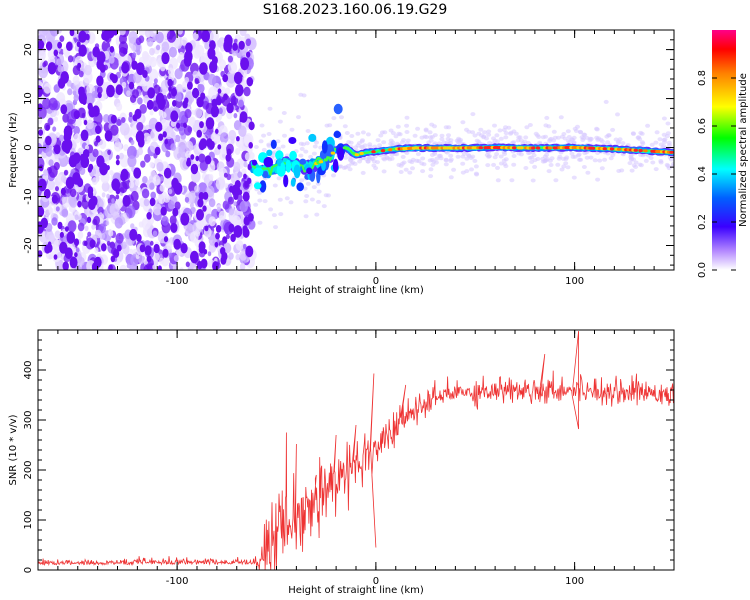 Image resolution: width=750 pixels, height=600 pixels. I want to click on colorbar-tick-label: 0.2, so click(702, 222).